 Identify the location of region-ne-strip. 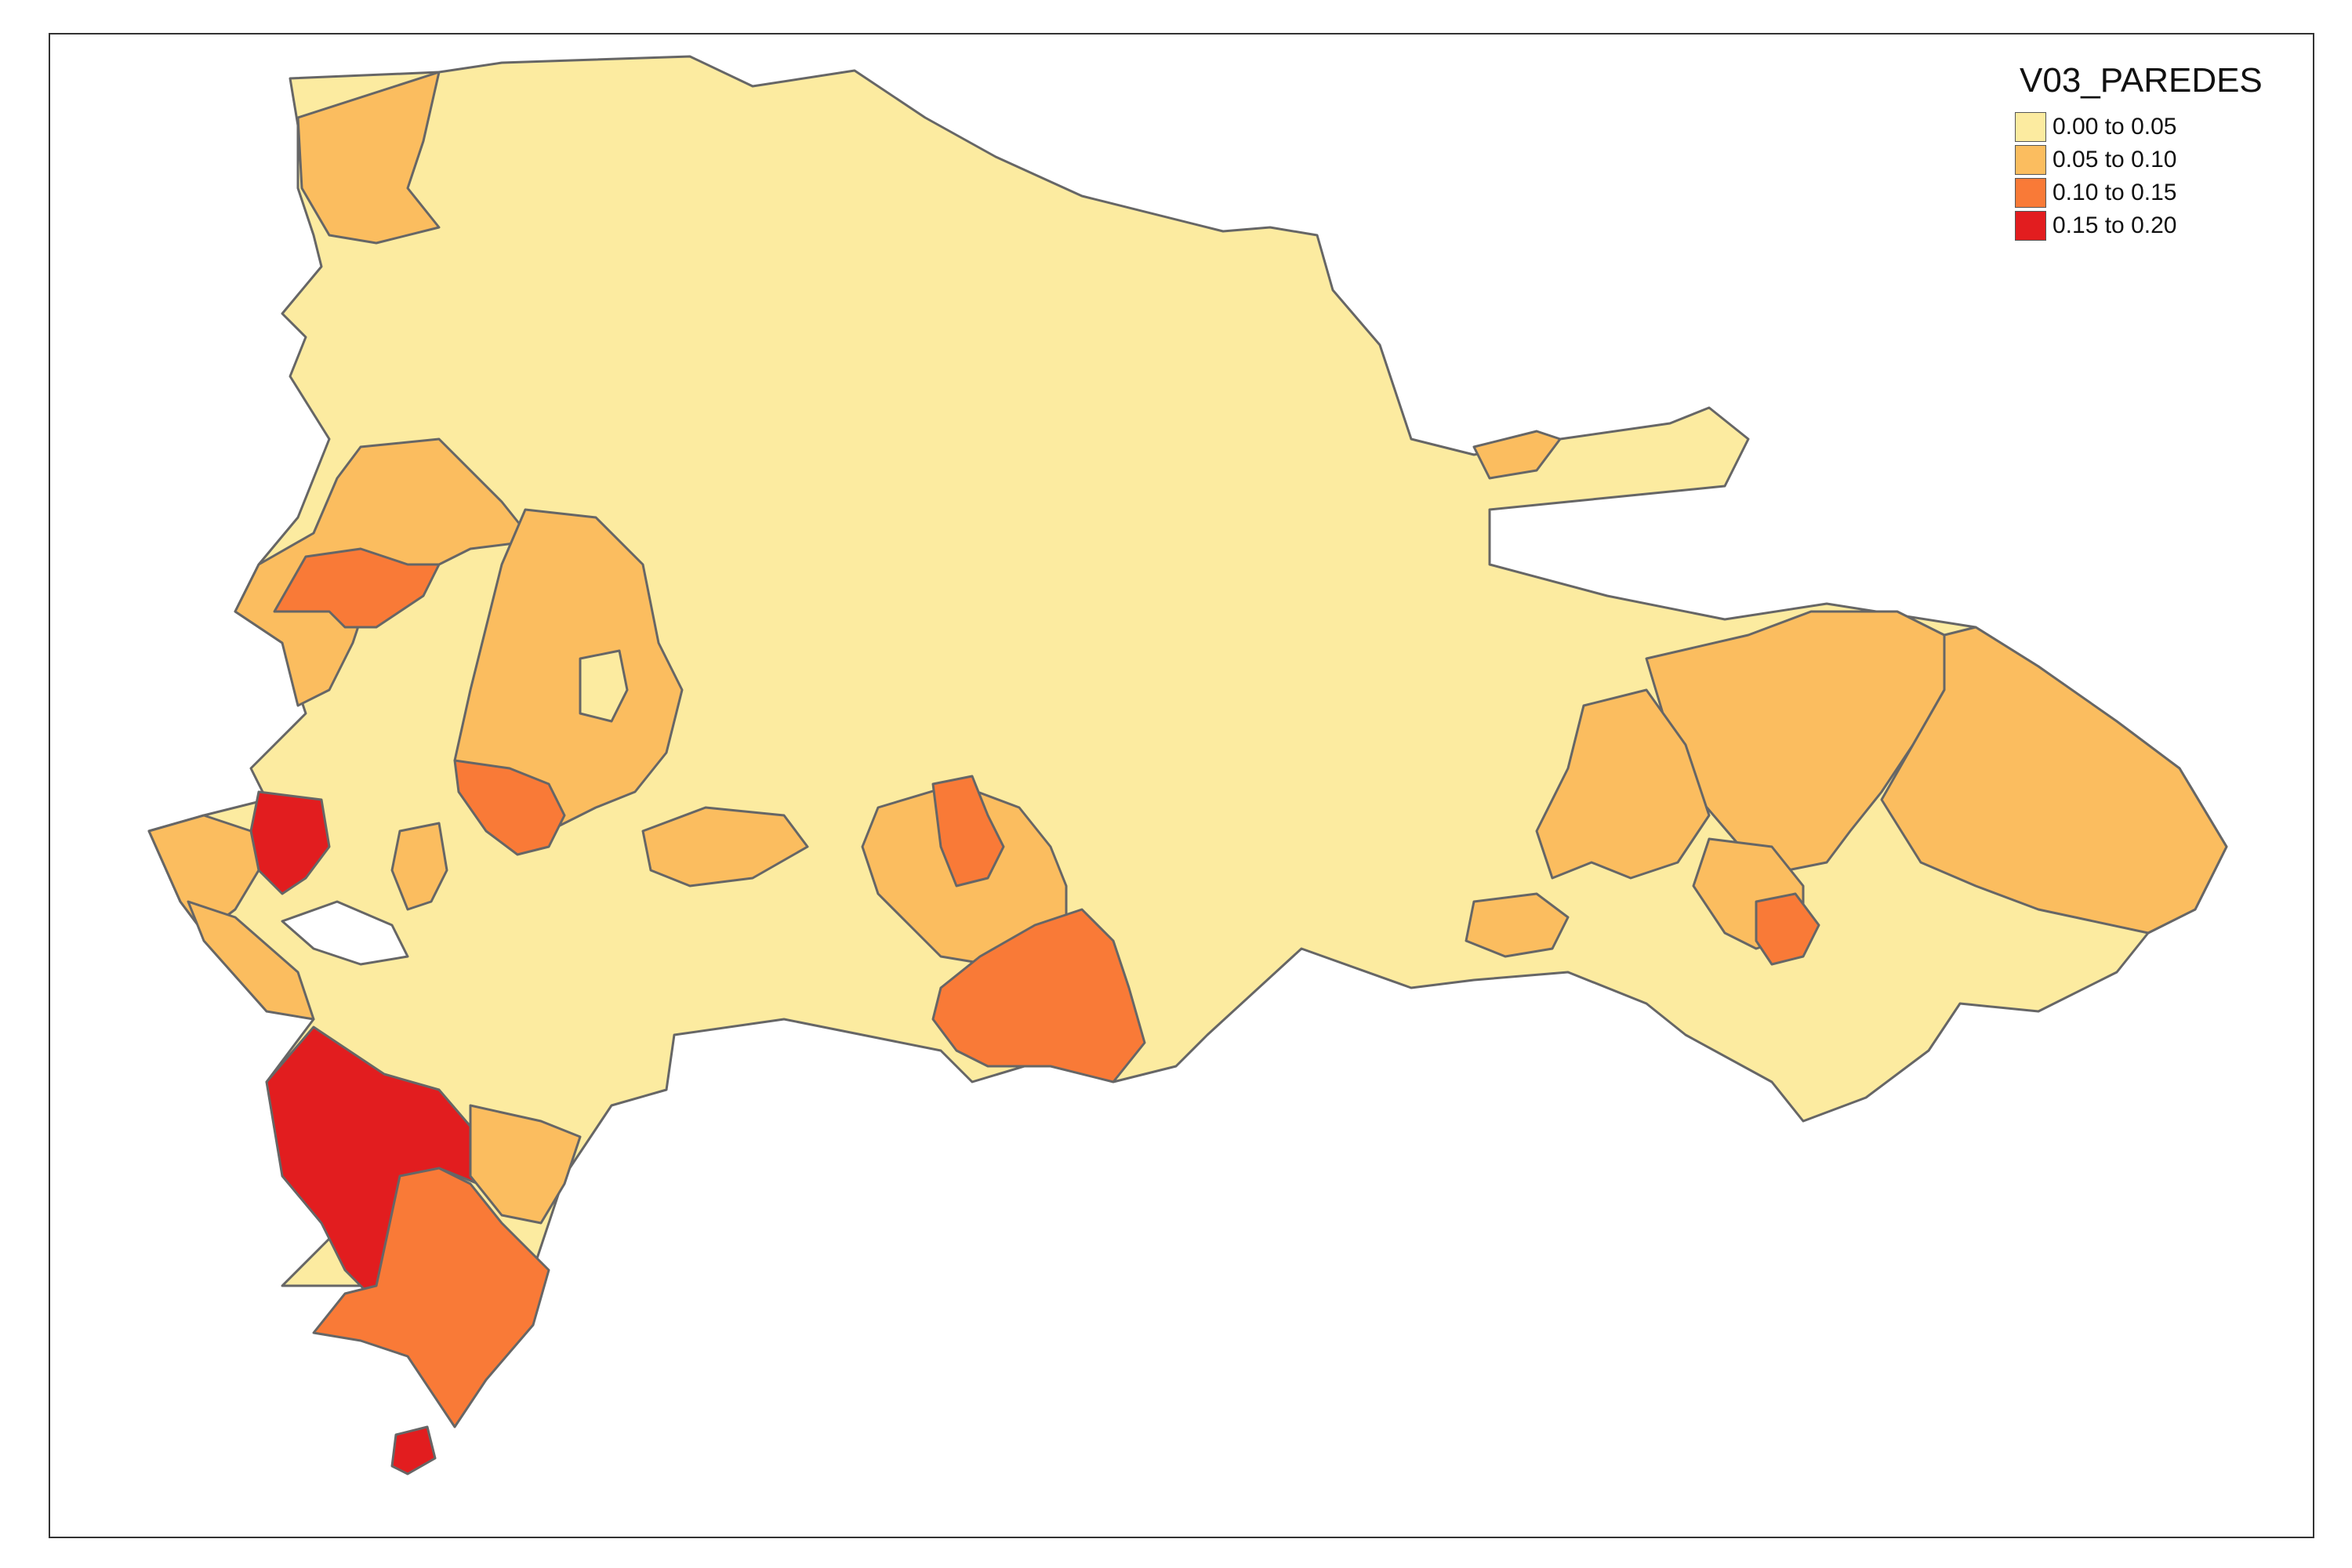
(1517, 455).